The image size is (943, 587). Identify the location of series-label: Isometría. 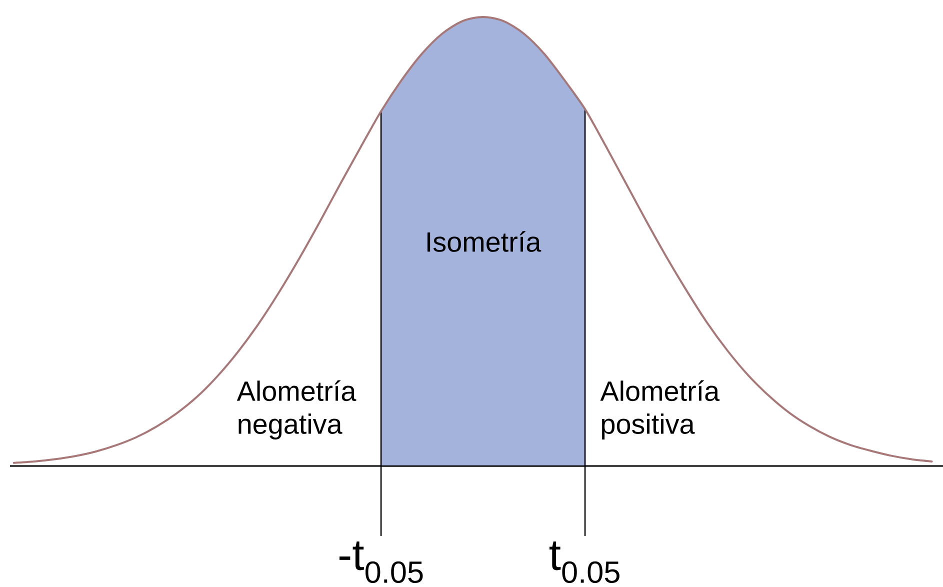
(484, 241).